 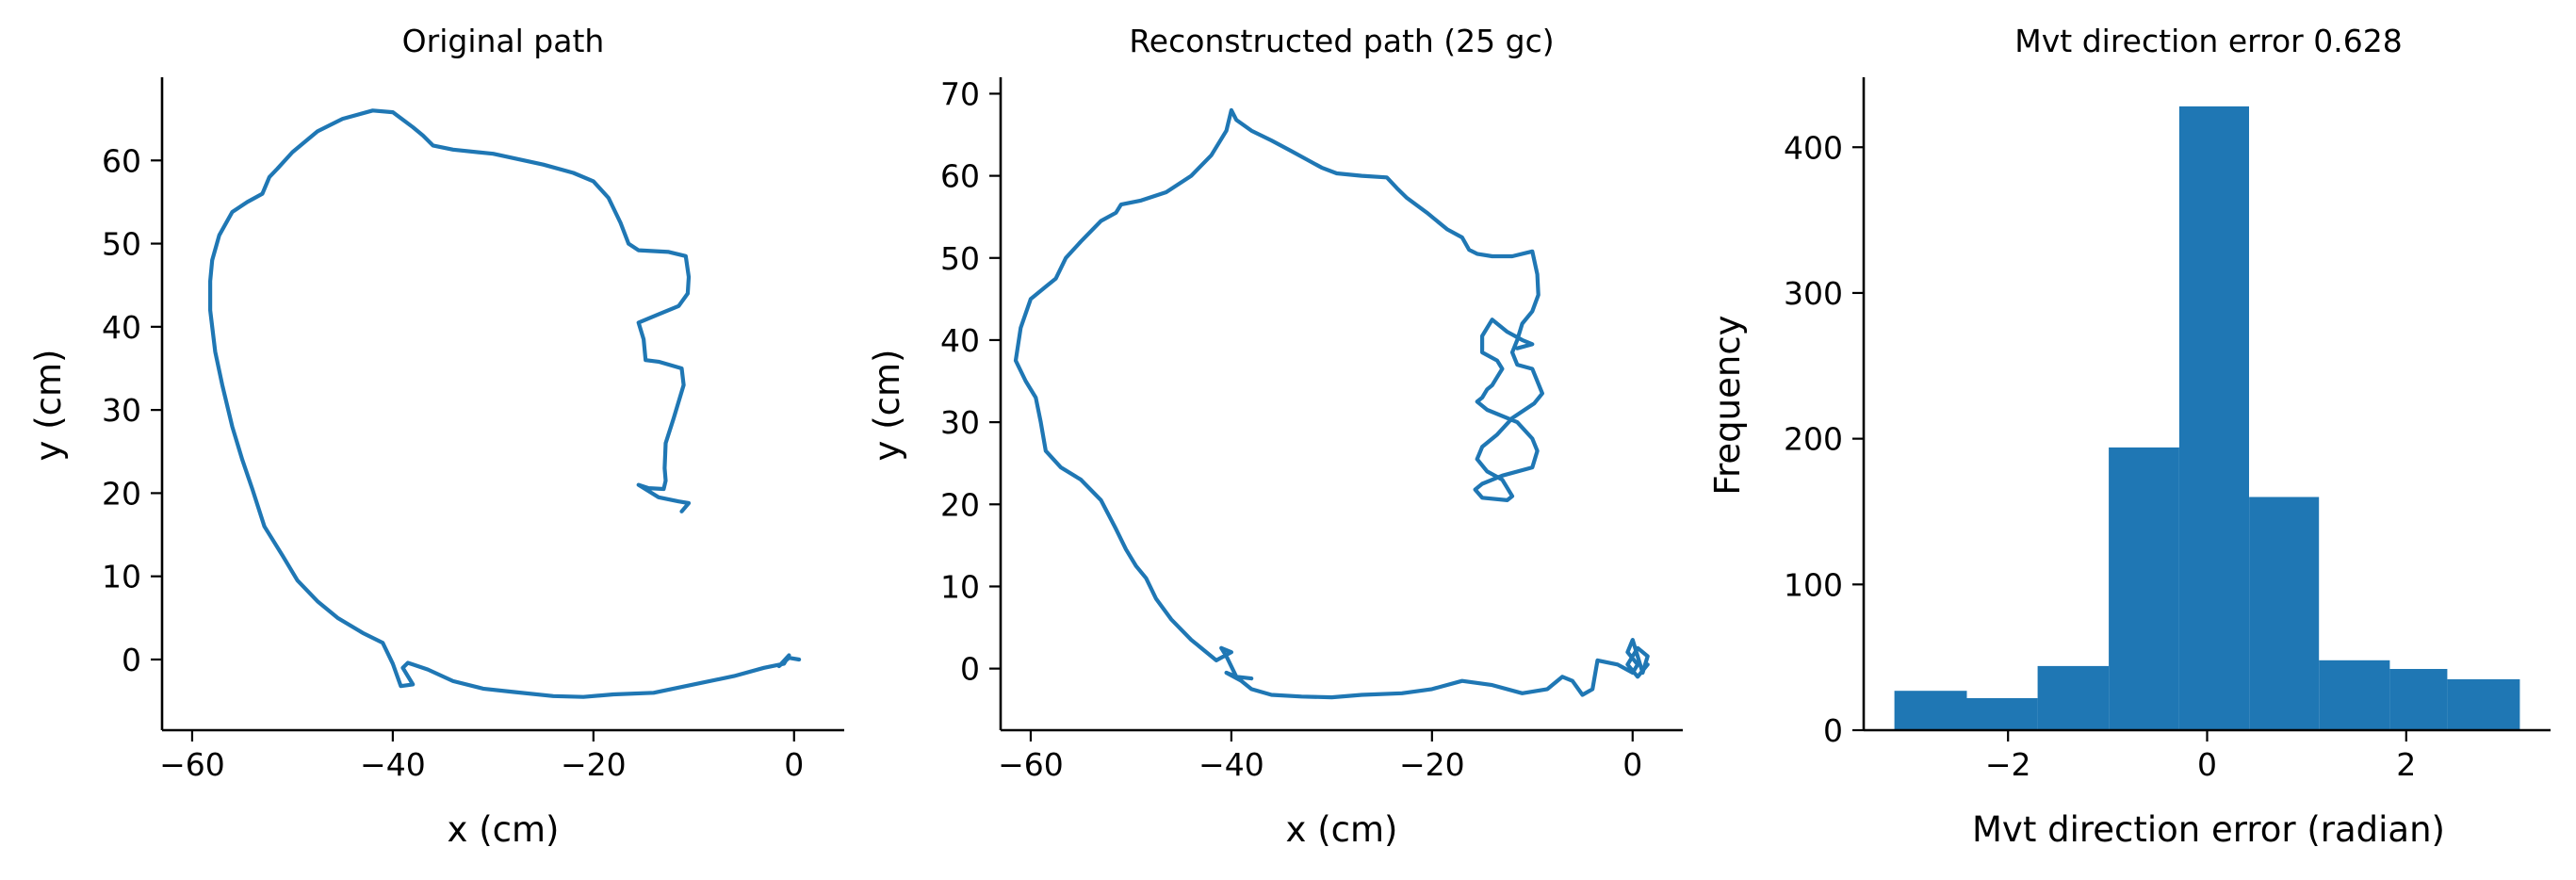 What do you see at coordinates (1813, 147) in the screenshot?
I see `y-tick-label: 400` at bounding box center [1813, 147].